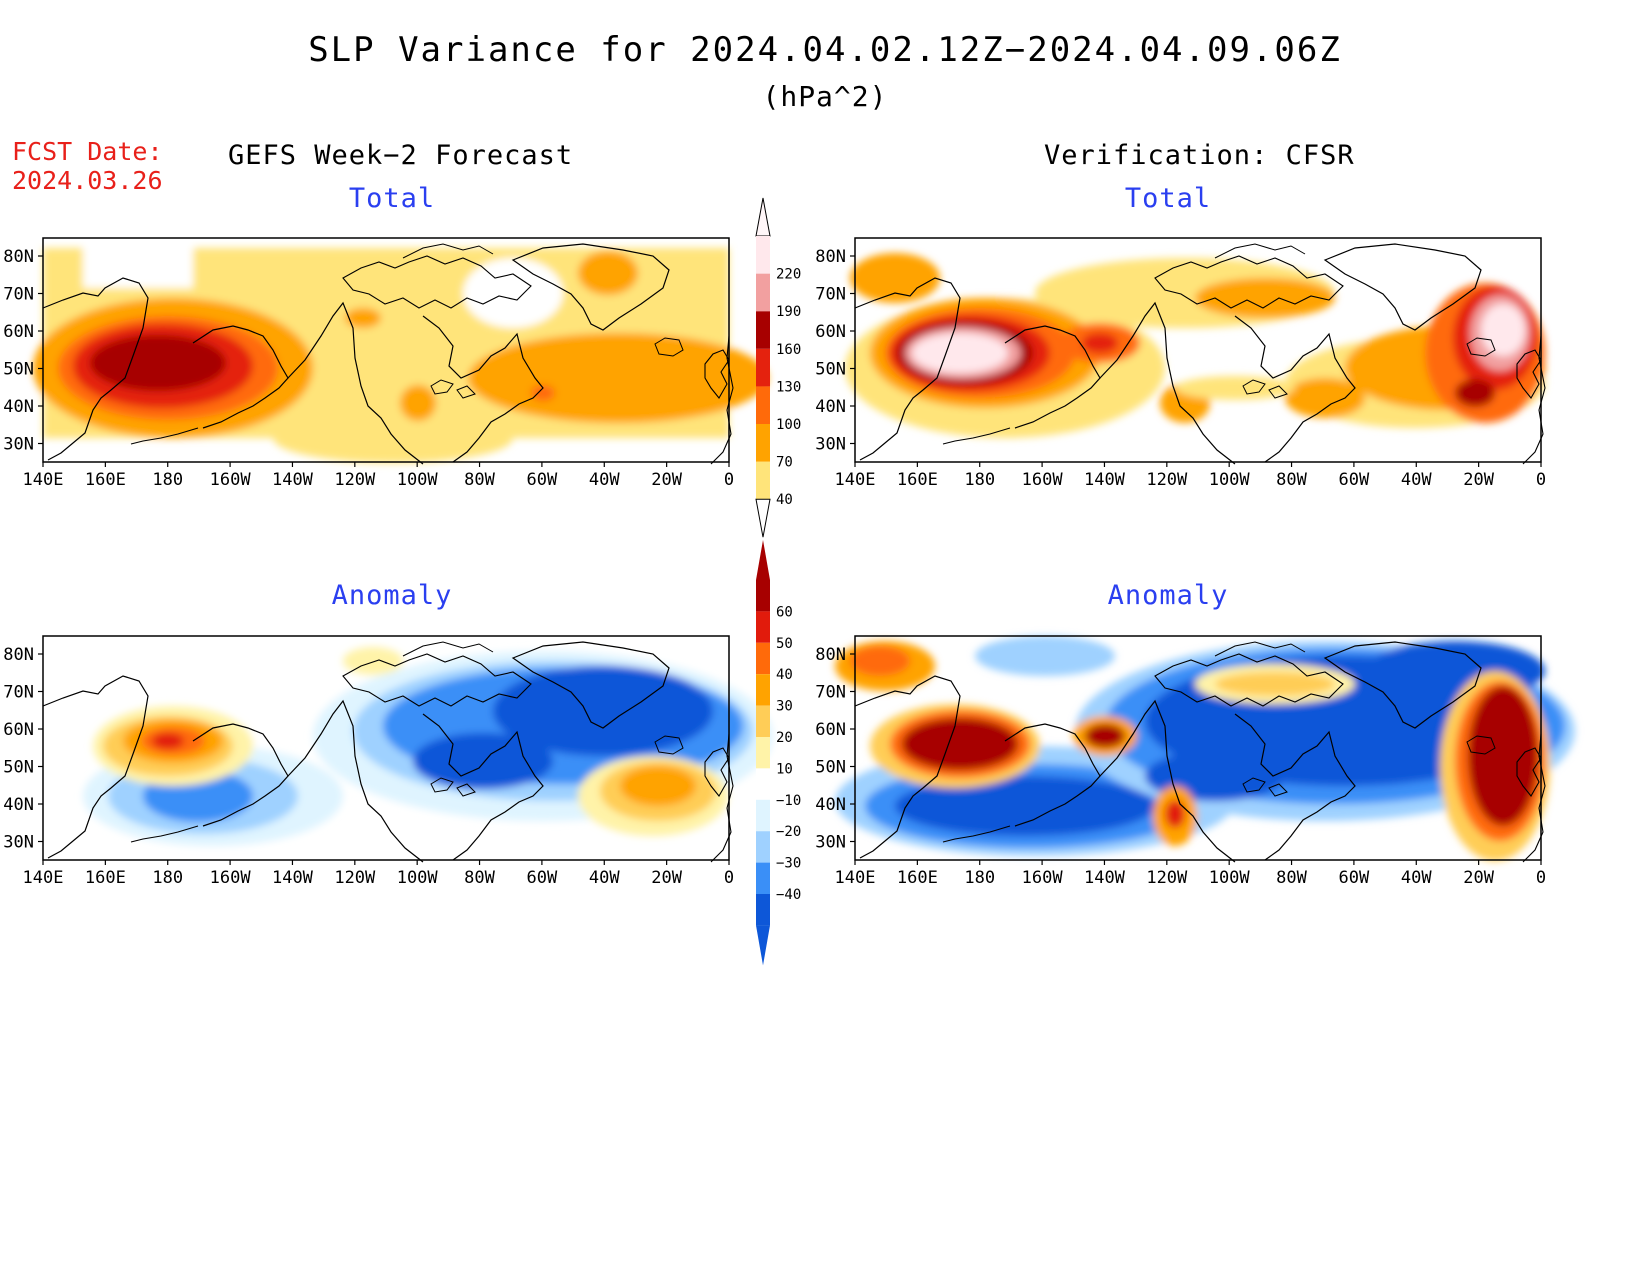 This screenshot has height=1275, width=1650. Describe the element at coordinates (1168, 198) in the screenshot. I see `panel-title-verification-total: Total` at that location.